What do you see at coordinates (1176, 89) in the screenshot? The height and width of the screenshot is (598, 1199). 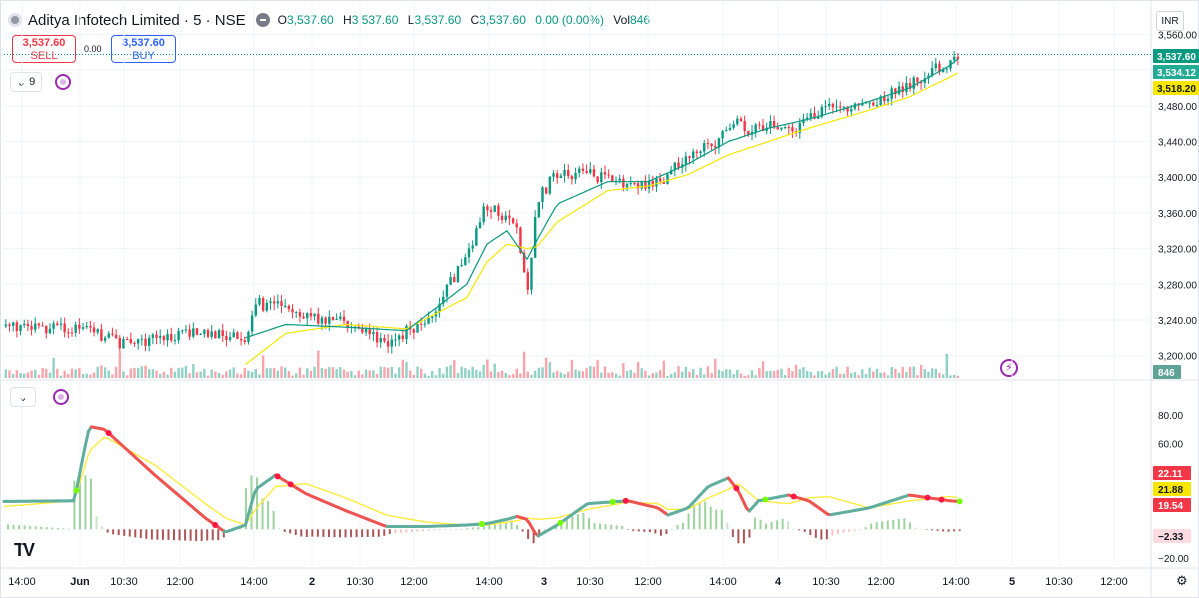 I see `ma-slow-tag: 3,518.20` at bounding box center [1176, 89].